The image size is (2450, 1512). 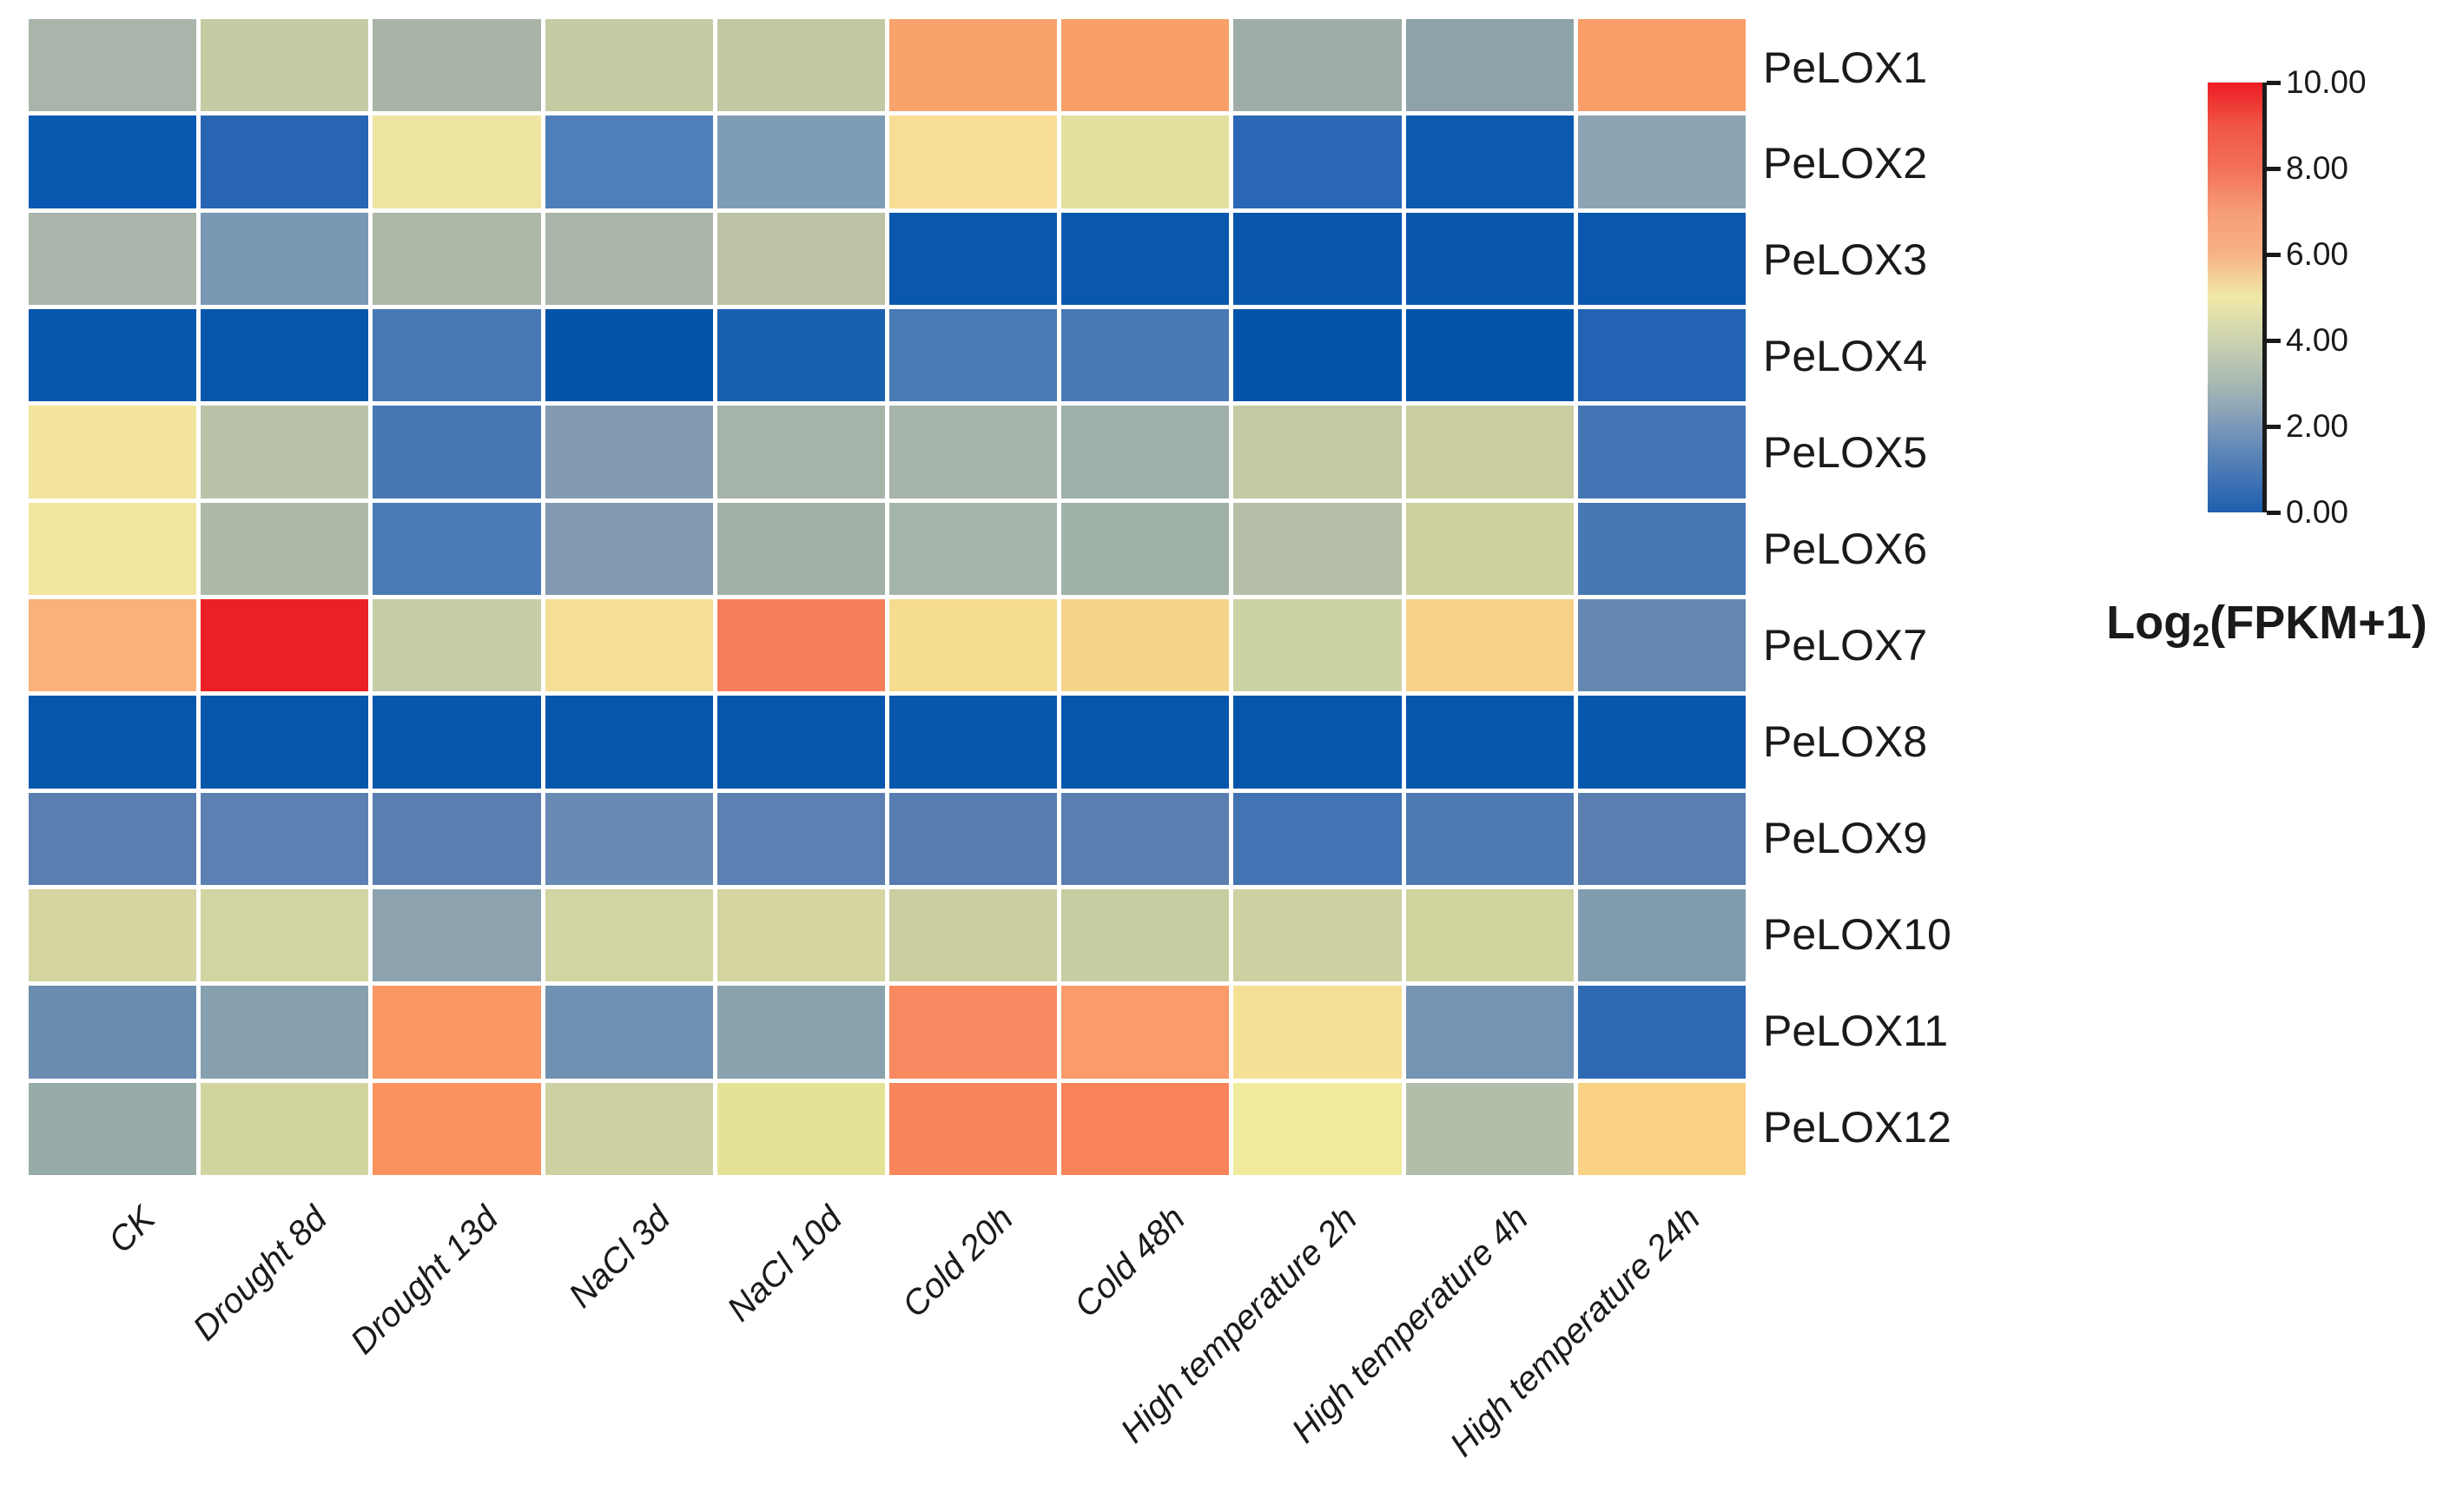 I want to click on row-label-PeLOX6: PeLOX6, so click(x=1846, y=549).